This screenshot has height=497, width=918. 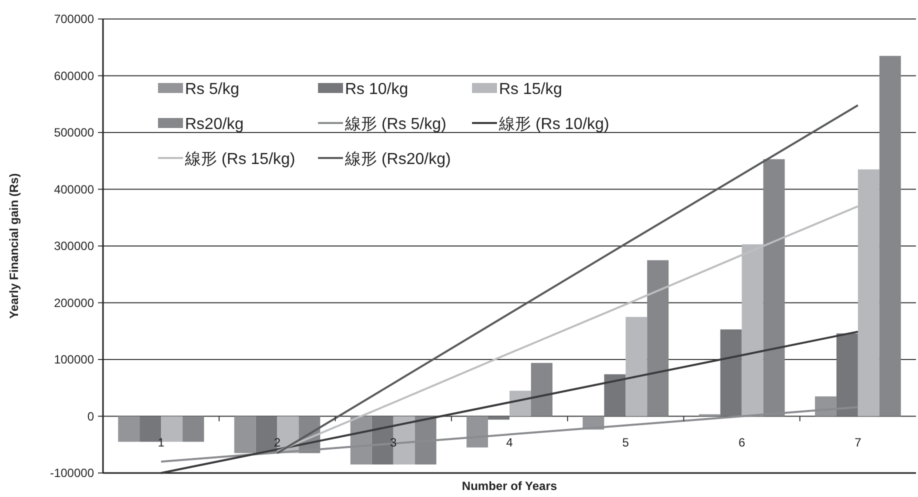 I want to click on legend-label: 線形 (Rs 10/kg), so click(x=554, y=124).